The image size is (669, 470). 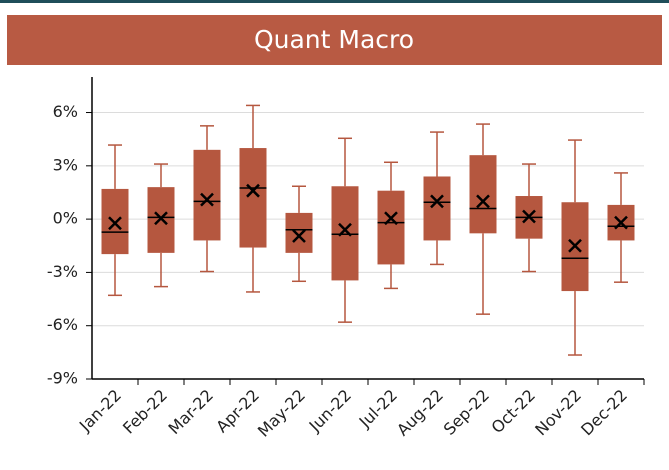 What do you see at coordinates (466, 412) in the screenshot?
I see `x-tick-label: Sep-22` at bounding box center [466, 412].